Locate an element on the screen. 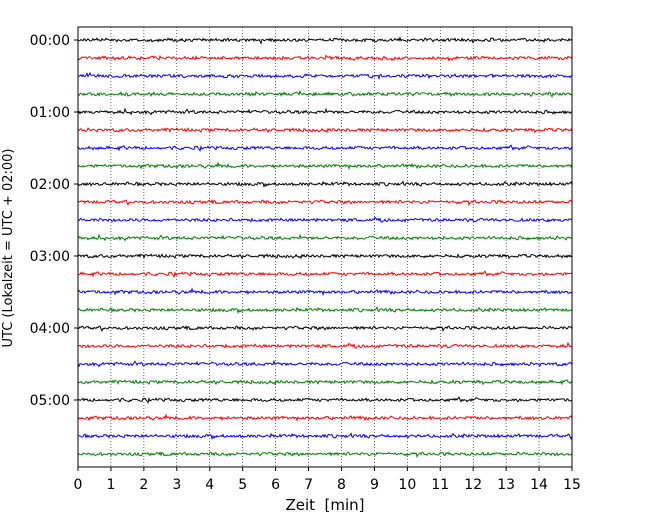 This screenshot has width=650, height=520. x-tick-label-1: 1 is located at coordinates (110, 485).